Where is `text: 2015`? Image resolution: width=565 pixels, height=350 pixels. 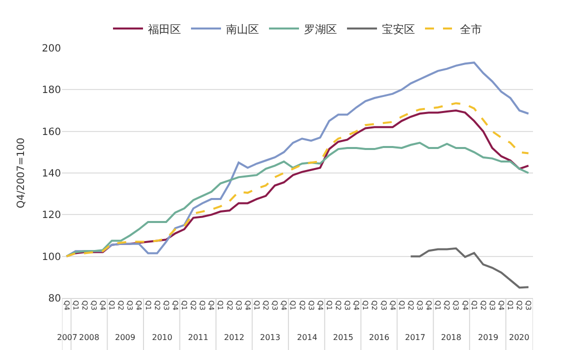
text: 2015 is located at coordinates (343, 337).